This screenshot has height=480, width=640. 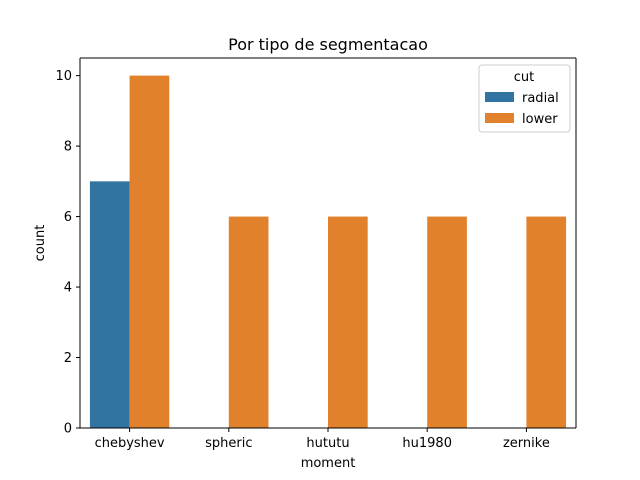 I want to click on x-ticks-group: chebyshev spheric hututu hu1980 zernike, so click(x=322, y=439).